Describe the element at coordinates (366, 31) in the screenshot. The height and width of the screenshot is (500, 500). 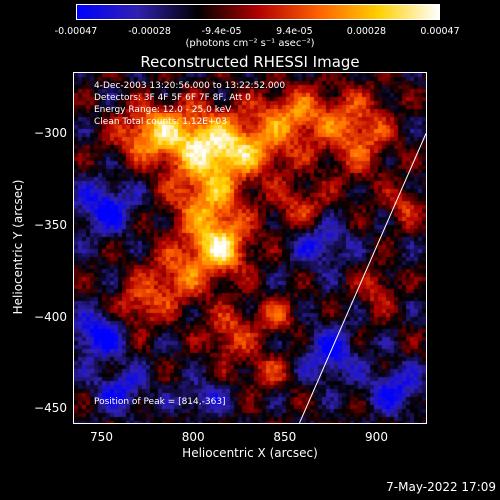
I see `colorbar-tick-label: 0.00028` at that location.